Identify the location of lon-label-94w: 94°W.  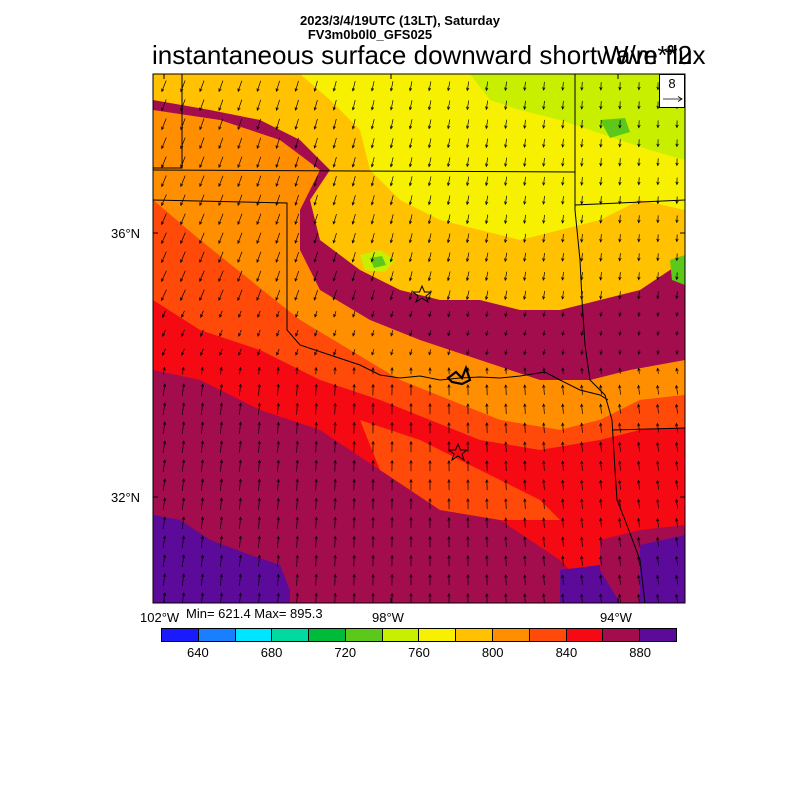
(616, 617).